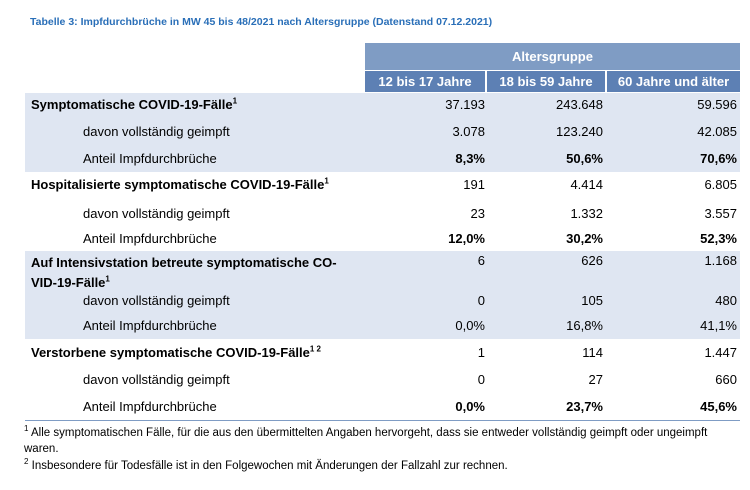 The width and height of the screenshot is (750, 490). Describe the element at coordinates (718, 325) in the screenshot. I see `cell-value: 41,1%` at that location.